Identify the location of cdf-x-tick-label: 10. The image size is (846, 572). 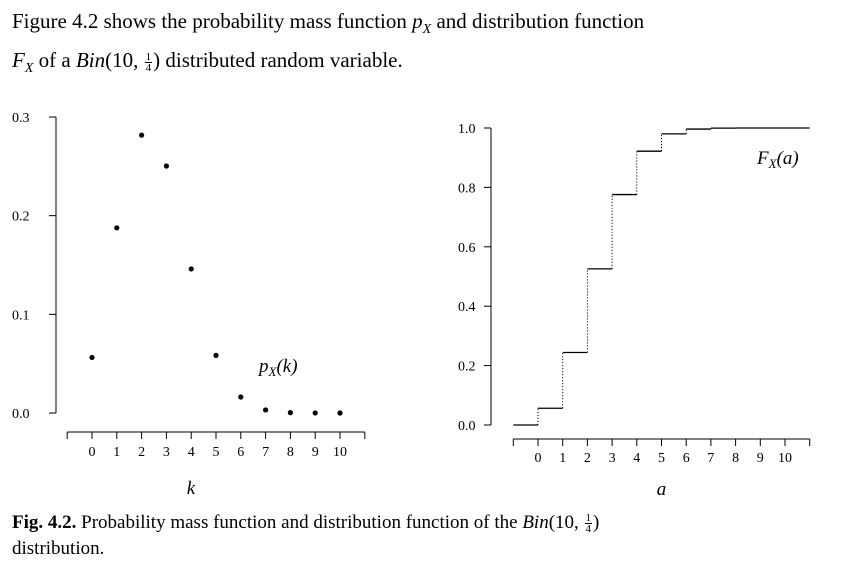
(785, 458).